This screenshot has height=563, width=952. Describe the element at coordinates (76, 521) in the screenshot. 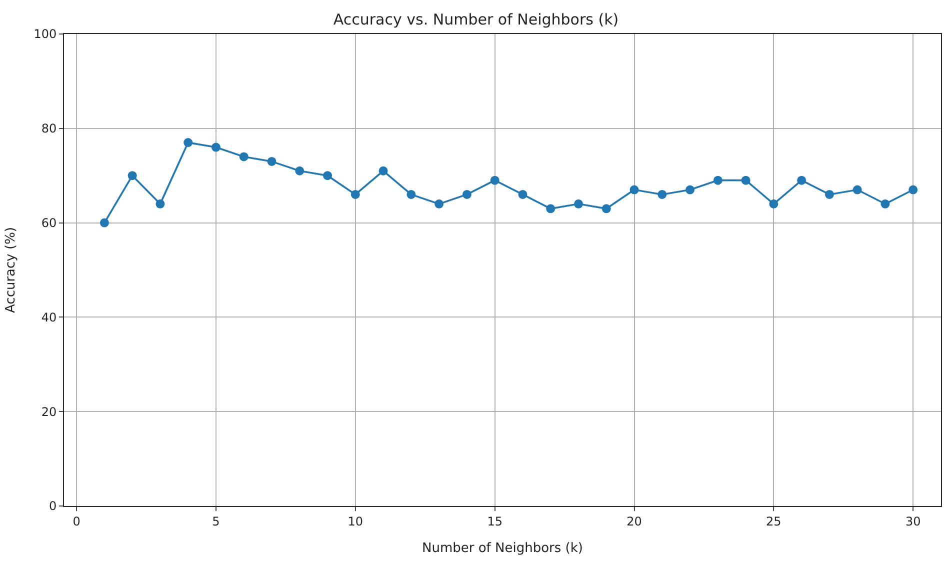

I see `x-tick-label: 0` at that location.